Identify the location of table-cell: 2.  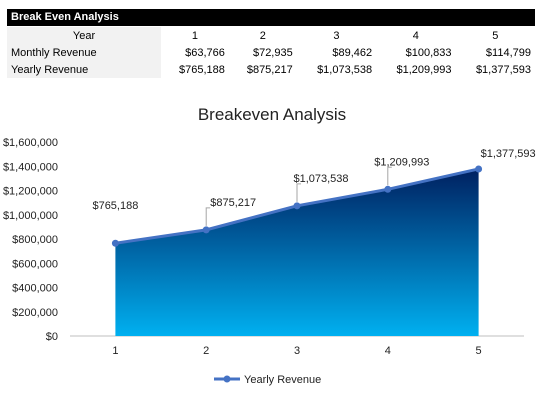
(262, 35).